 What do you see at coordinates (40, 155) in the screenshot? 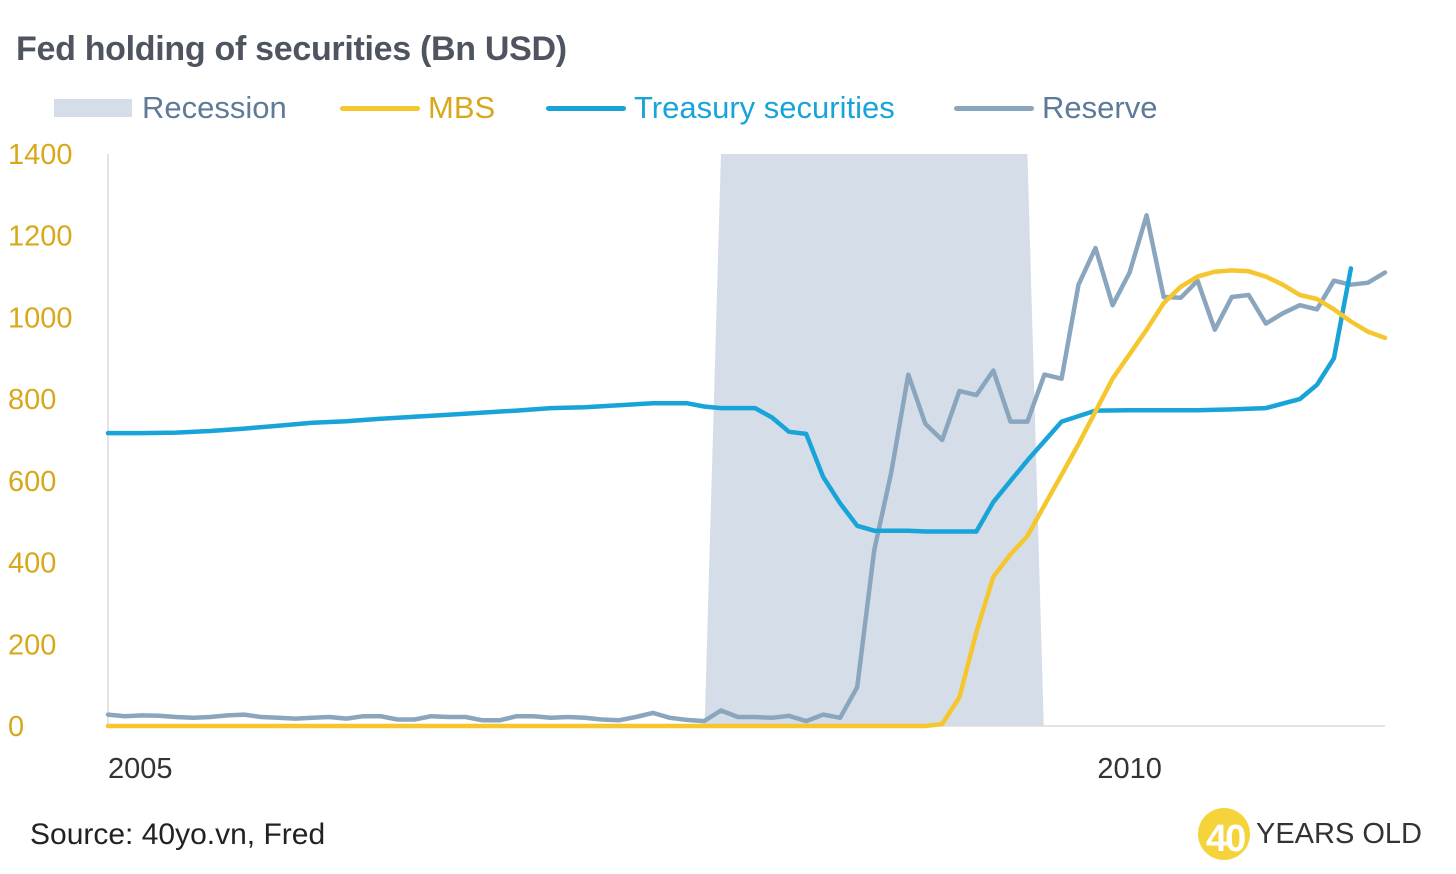
I see `y-tick-label: 1400` at bounding box center [40, 155].